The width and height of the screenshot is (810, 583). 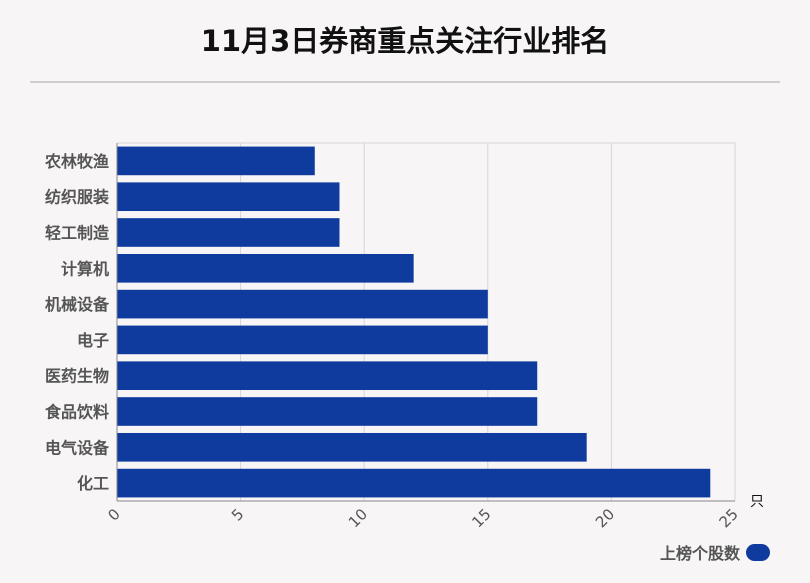 I want to click on x-tick-label: 25, so click(x=729, y=518).